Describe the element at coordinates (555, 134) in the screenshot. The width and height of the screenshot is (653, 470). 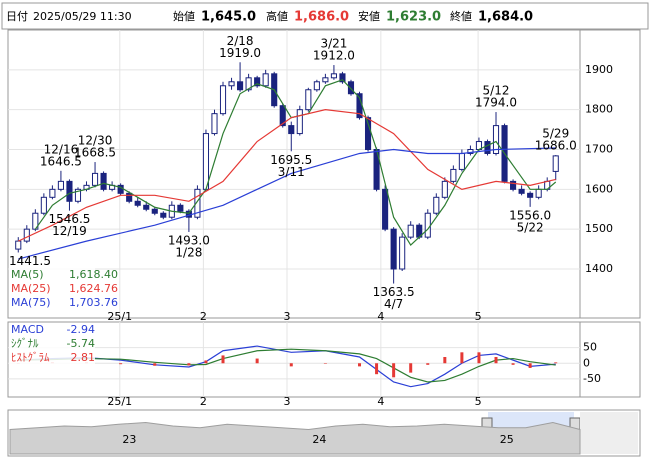
I see `annotation-date: 5/29` at that location.